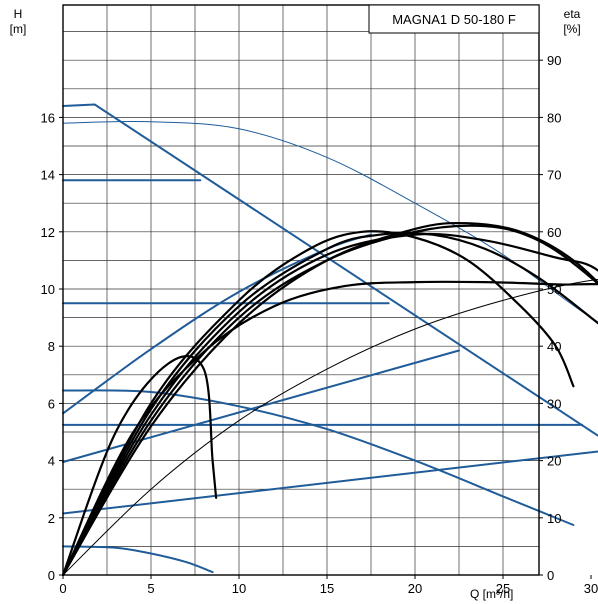 This screenshot has width=598, height=604. I want to click on x-tick-label: 0, so click(62, 588).